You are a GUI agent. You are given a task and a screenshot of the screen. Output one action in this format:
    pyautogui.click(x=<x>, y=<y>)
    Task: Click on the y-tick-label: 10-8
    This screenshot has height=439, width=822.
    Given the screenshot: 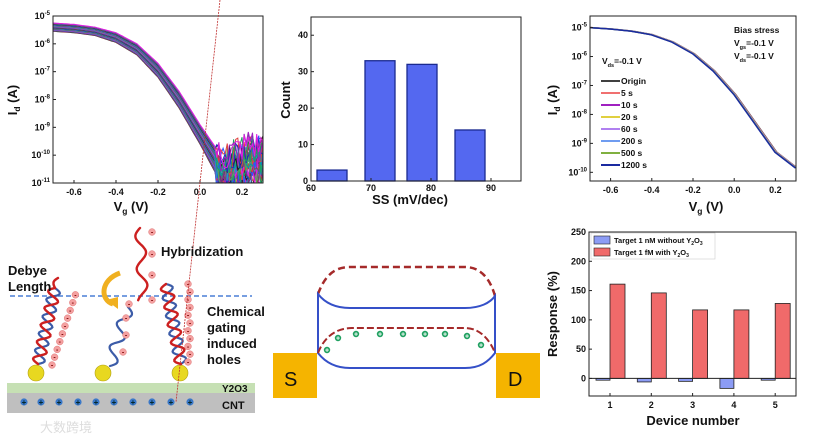 What is the action you would take?
    pyautogui.click(x=43, y=100)
    